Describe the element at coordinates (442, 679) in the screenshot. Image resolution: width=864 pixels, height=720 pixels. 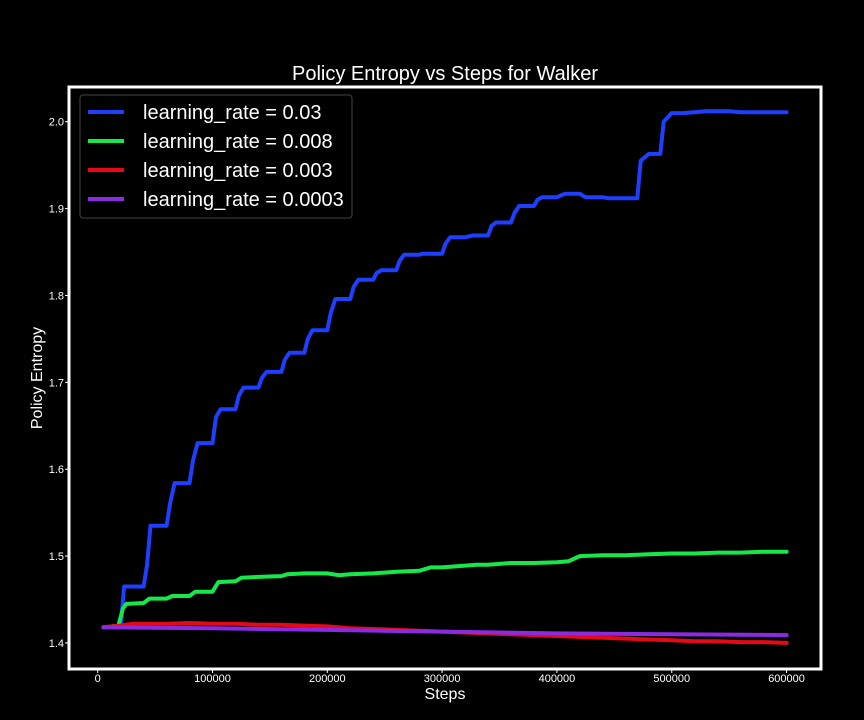
I see `x-tick-label: 300000` at that location.